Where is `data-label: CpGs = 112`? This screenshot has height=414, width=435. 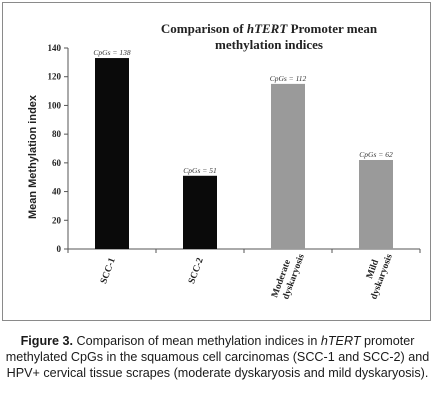
data-label: CpGs = 112 is located at coordinates (288, 78).